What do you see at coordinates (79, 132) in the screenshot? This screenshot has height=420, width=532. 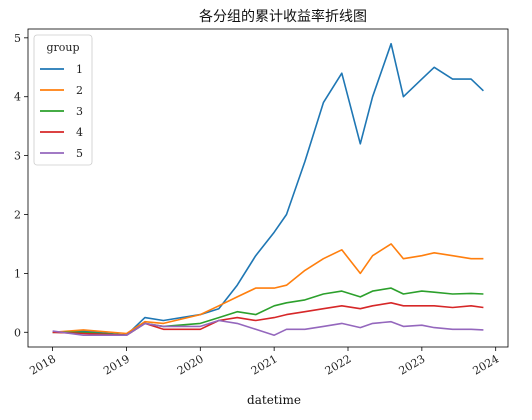 I see `legend-label-4: 4` at bounding box center [79, 132].